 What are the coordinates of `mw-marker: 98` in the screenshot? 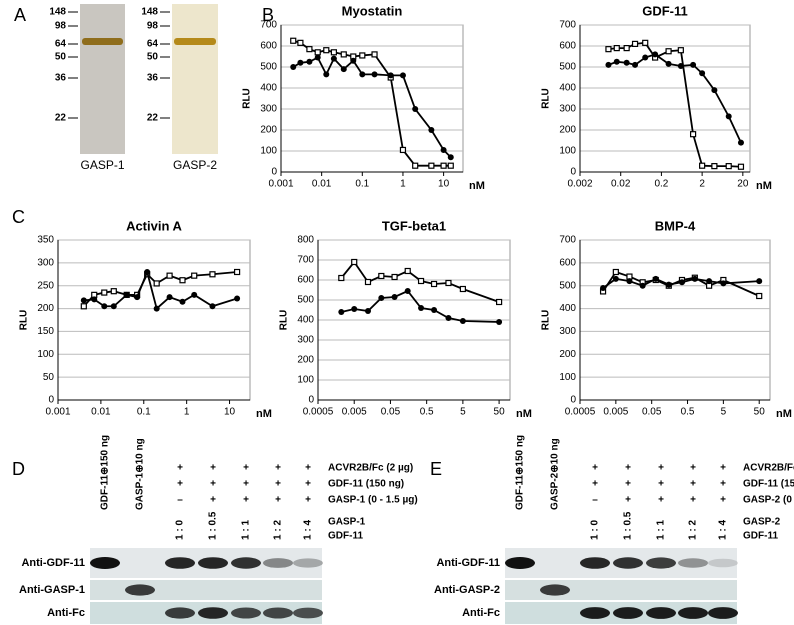 It's located at (153, 26).